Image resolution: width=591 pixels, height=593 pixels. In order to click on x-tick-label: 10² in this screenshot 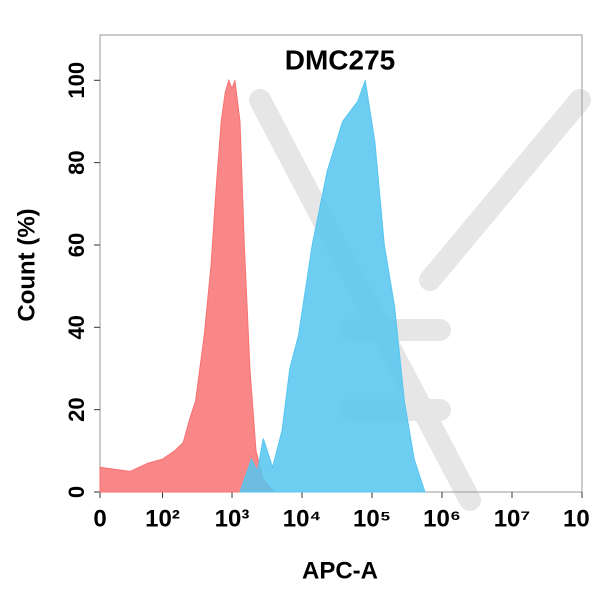, I will do `click(162, 518)`.